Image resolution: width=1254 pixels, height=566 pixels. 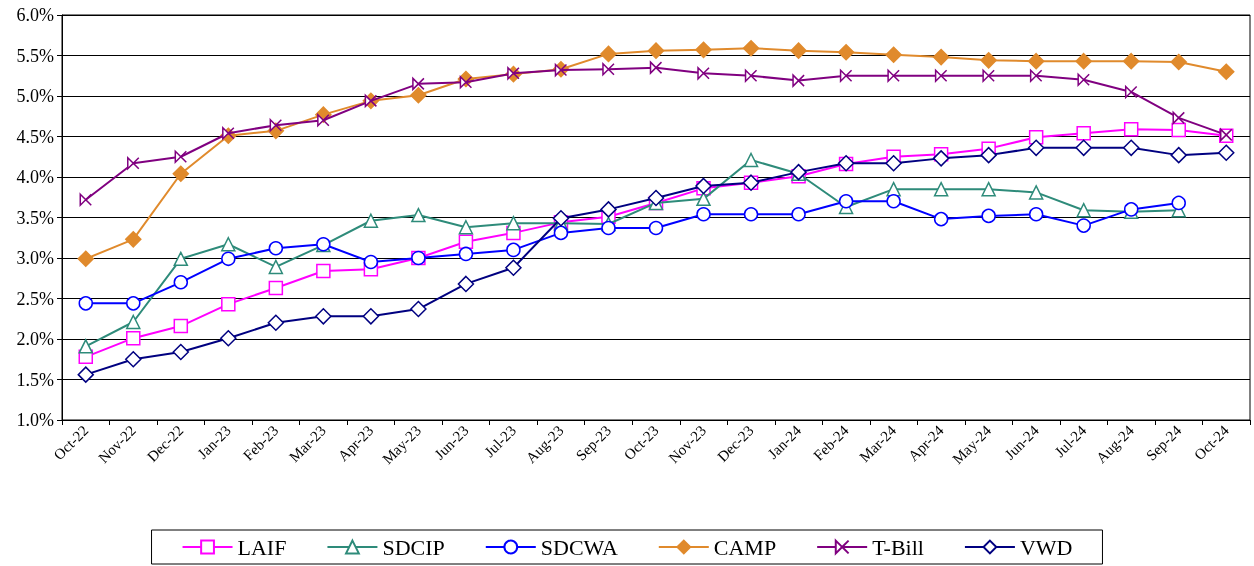 What do you see at coordinates (898, 547) in the screenshot?
I see `legend-label: T-Bill` at bounding box center [898, 547].